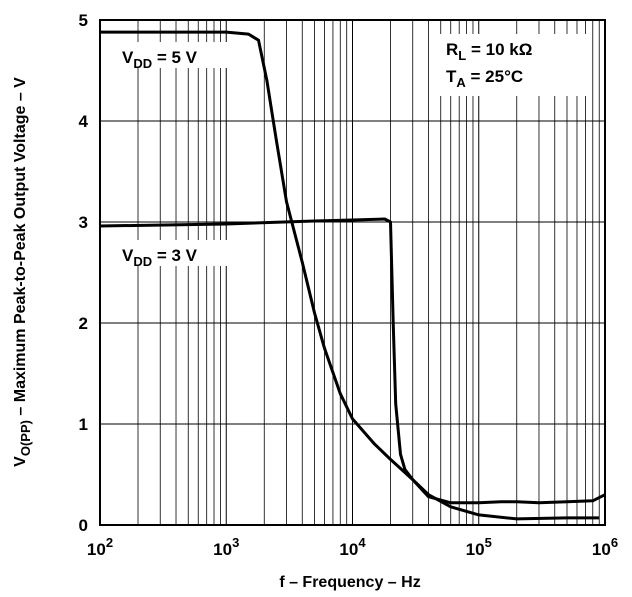 The width and height of the screenshot is (632, 597). I want to click on y-tick-label: 1, so click(83, 424).